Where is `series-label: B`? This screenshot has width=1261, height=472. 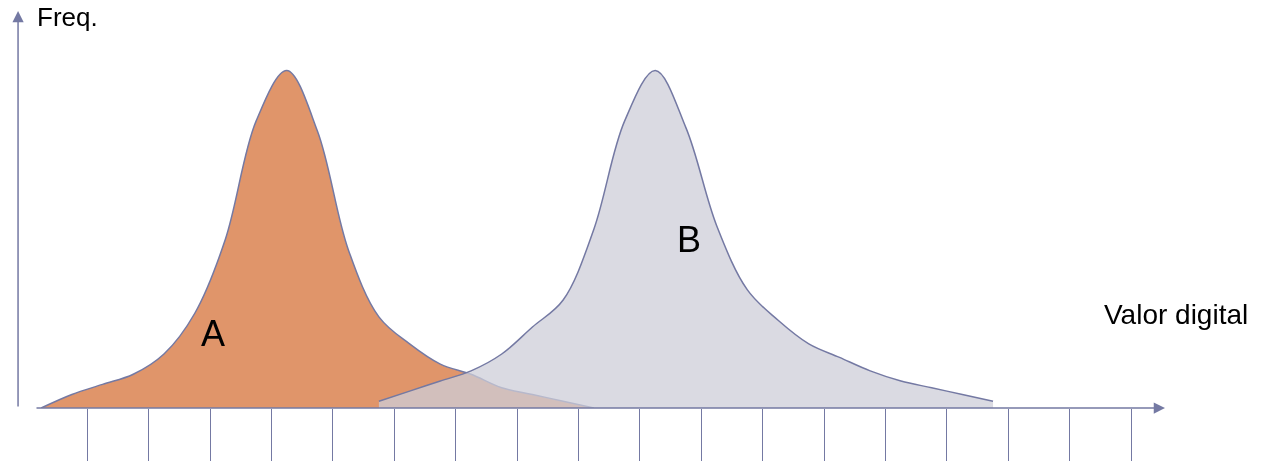
series-label: B is located at coordinates (689, 239).